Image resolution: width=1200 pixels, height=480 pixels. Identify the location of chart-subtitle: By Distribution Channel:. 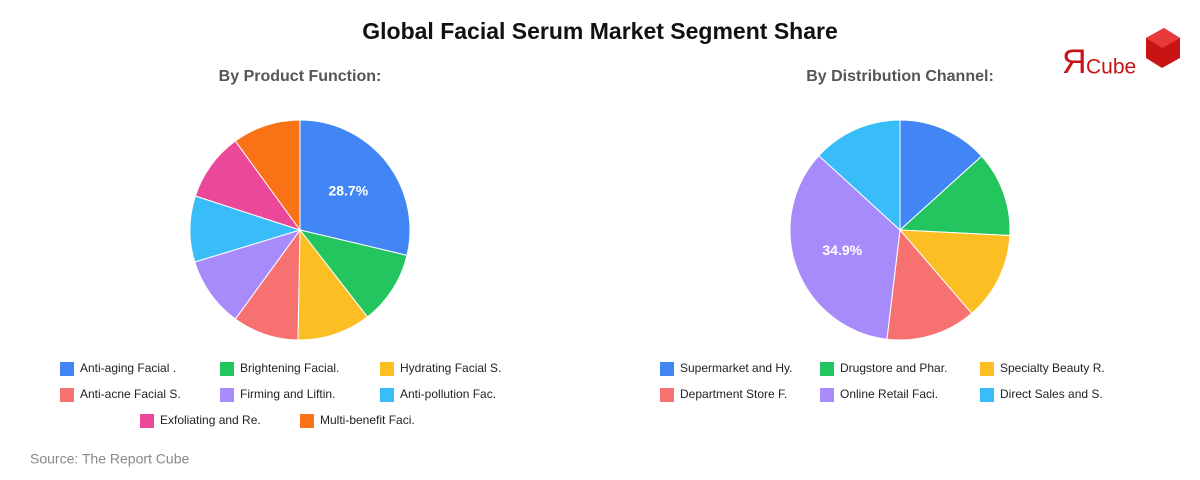
(900, 76).